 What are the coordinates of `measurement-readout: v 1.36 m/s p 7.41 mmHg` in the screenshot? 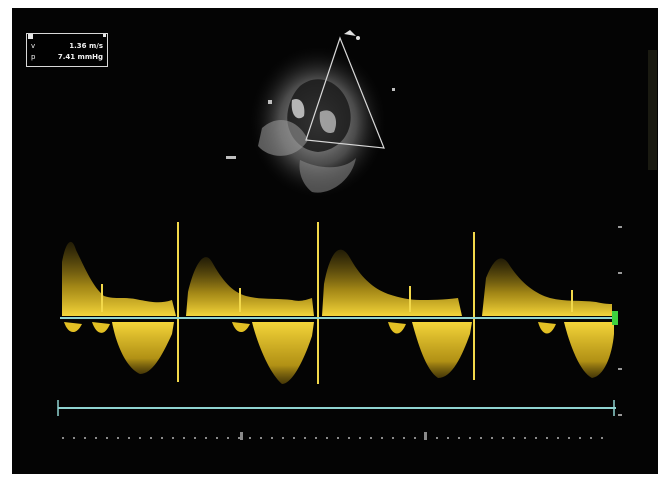 It's located at (67, 50).